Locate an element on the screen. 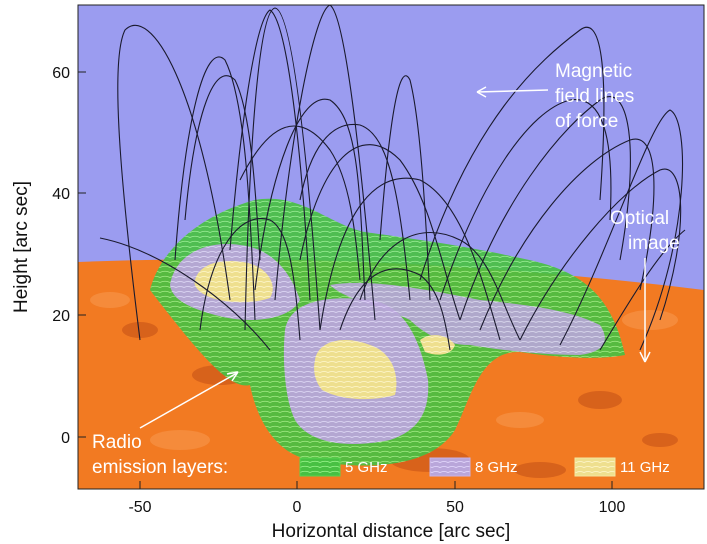  legend-label-8ghz: 8 GHz is located at coordinates (496, 467).